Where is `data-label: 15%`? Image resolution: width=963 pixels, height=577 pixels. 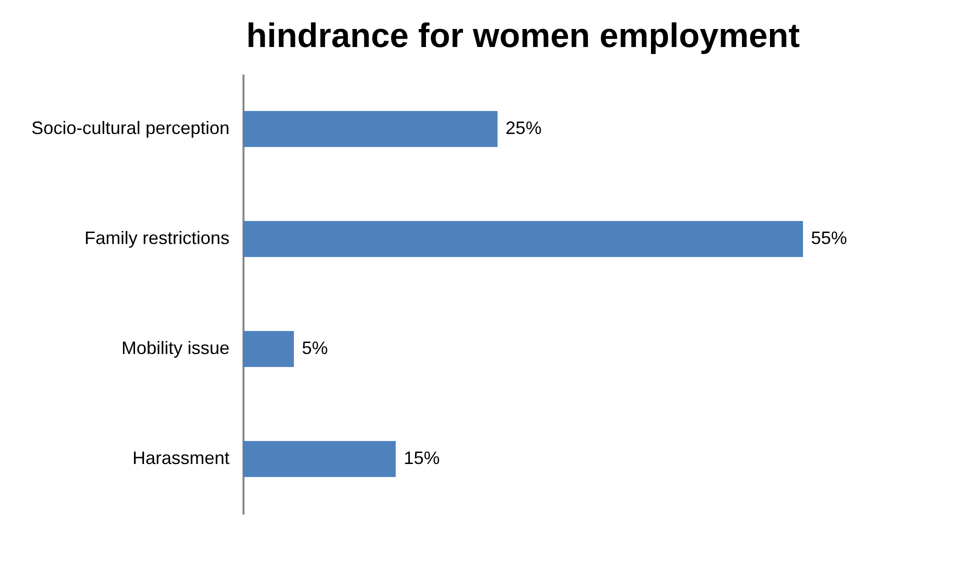
data-label: 15% is located at coordinates (422, 458).